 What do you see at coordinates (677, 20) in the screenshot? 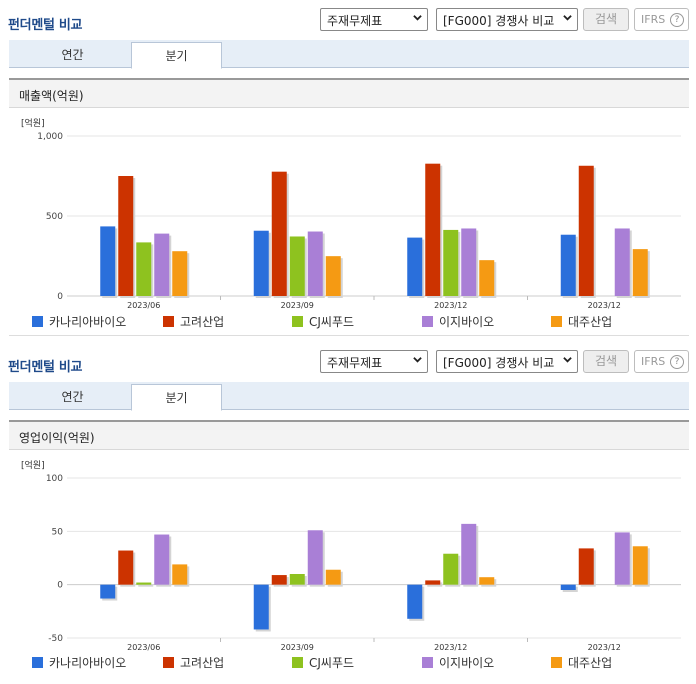
I see `help-icon: ?` at bounding box center [677, 20].